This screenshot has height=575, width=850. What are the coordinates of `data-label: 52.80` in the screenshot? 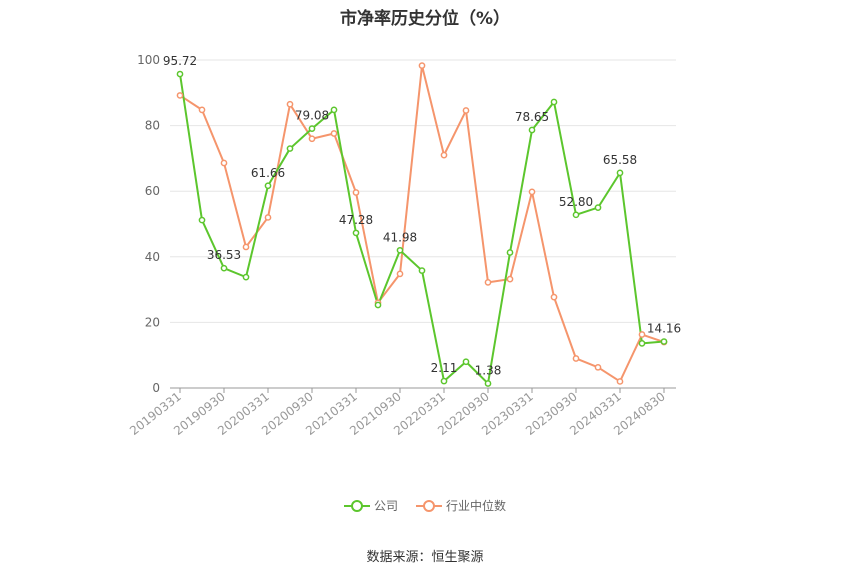 It's located at (576, 202).